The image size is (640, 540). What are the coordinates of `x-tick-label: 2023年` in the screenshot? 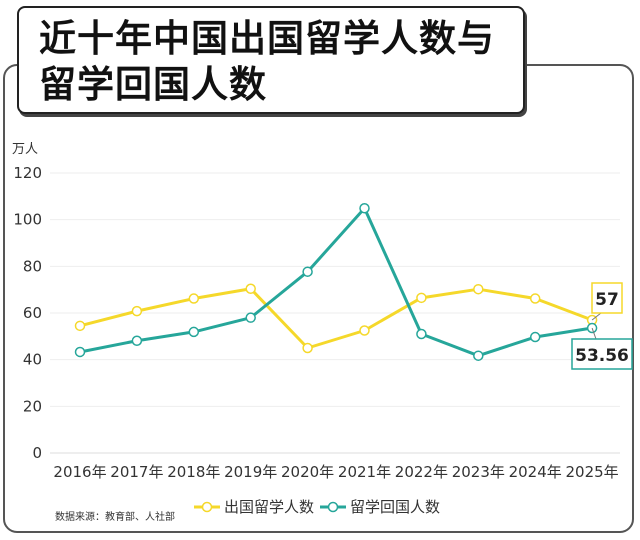 It's located at (478, 472).